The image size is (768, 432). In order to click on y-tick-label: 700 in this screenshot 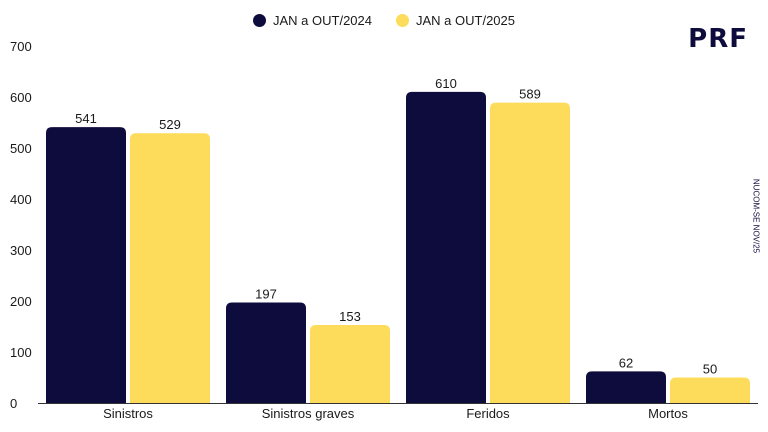, I will do `click(21, 46)`.